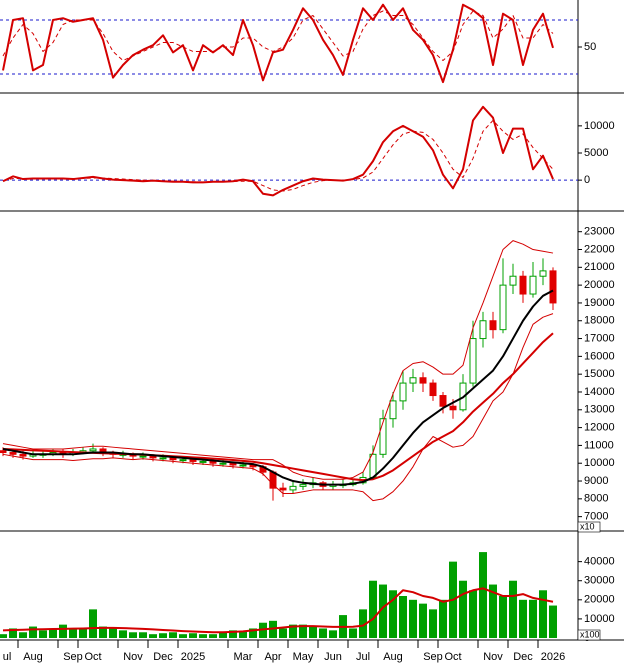  What do you see at coordinates (193, 657) in the screenshot?
I see `x-tick-label: 2025` at bounding box center [193, 657].